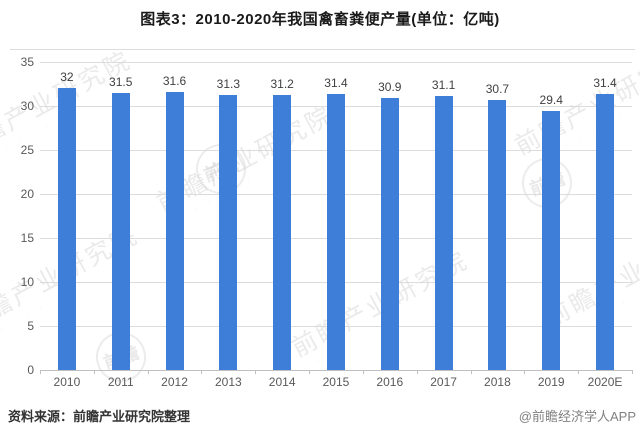 Image resolution: width=640 pixels, height=443 pixels. What do you see at coordinates (322, 415) in the screenshot?
I see `footer: 资料来源：前瞻产业研究院整理 @前瞻经济学人APP` at bounding box center [322, 415].